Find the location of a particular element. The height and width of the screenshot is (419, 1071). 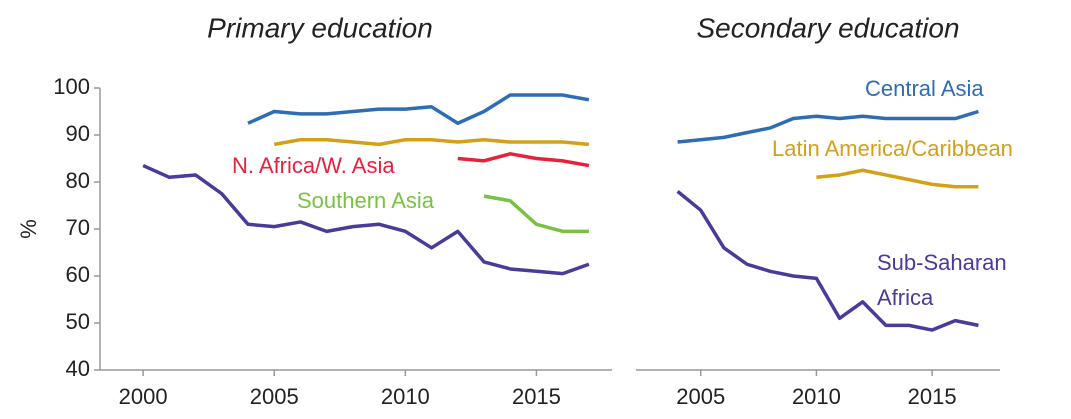

y-tick-label: 80 is located at coordinates (78, 180).